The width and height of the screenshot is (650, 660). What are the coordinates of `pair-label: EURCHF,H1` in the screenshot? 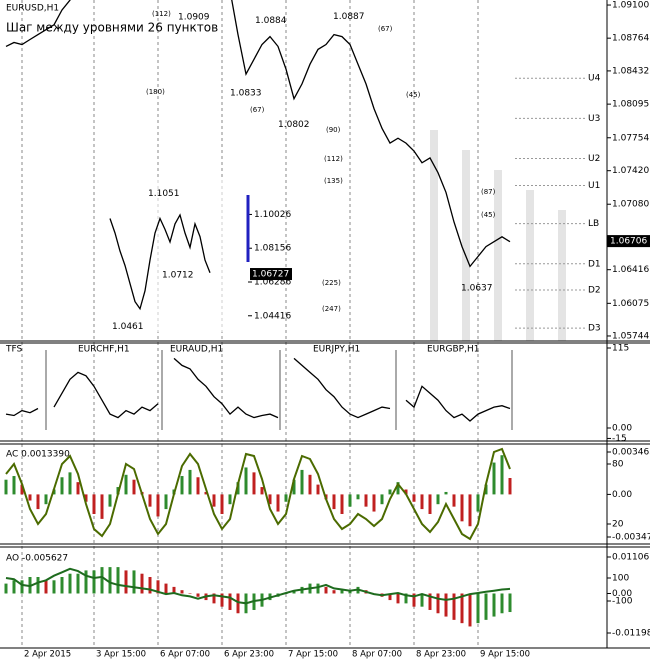 It's located at (104, 350).